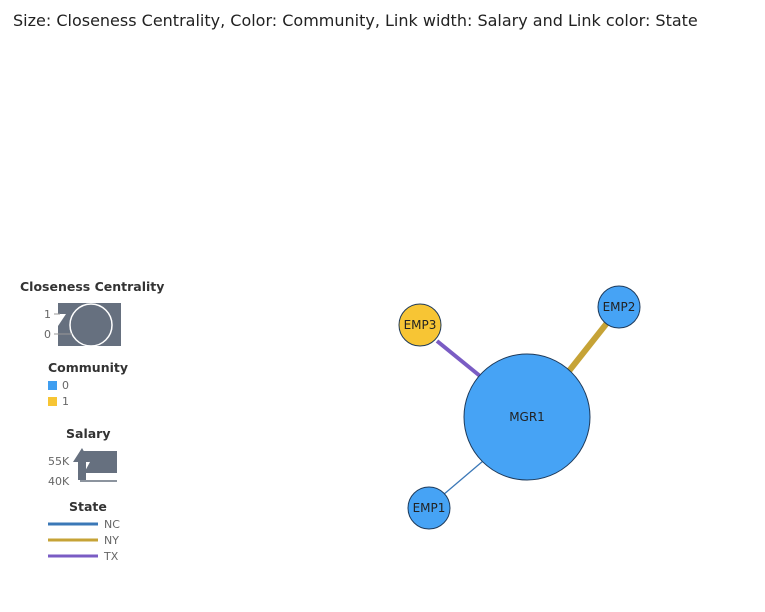  I want to click on legend-link-width-band, so click(99, 462).